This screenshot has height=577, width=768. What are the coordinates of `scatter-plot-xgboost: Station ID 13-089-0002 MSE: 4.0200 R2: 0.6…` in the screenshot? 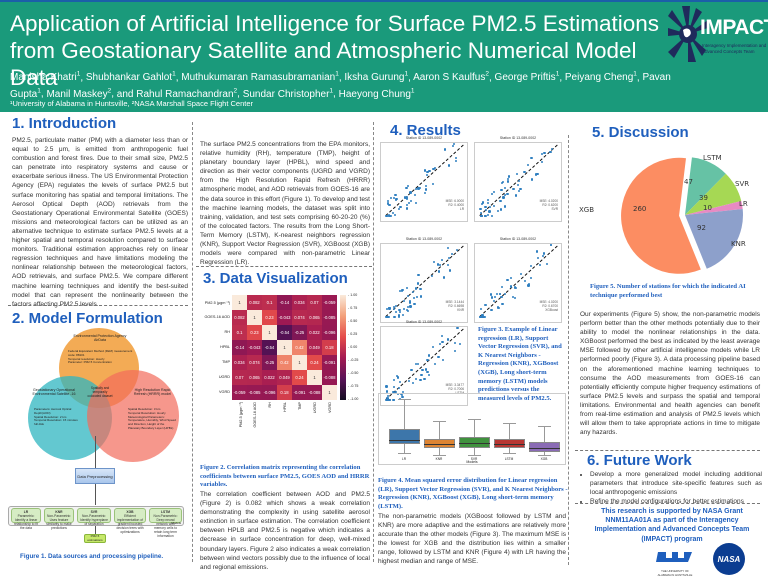 It's located at (518, 280).